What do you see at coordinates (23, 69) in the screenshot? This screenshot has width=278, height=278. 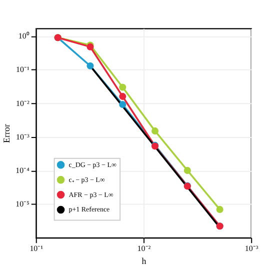 I see `y-tick-label: 10⁻¹` at bounding box center [23, 69].